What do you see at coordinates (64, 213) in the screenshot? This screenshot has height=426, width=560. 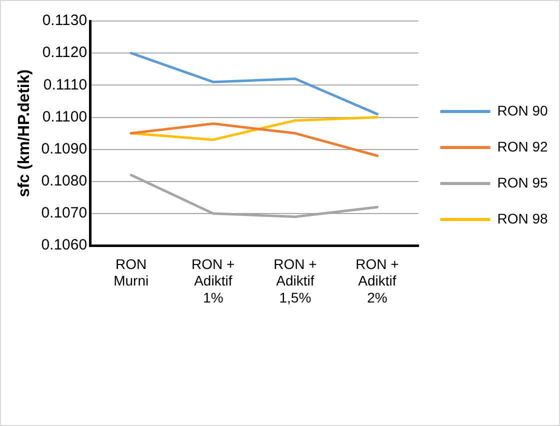 I see `y-tick-label: 0.1070` at bounding box center [64, 213].